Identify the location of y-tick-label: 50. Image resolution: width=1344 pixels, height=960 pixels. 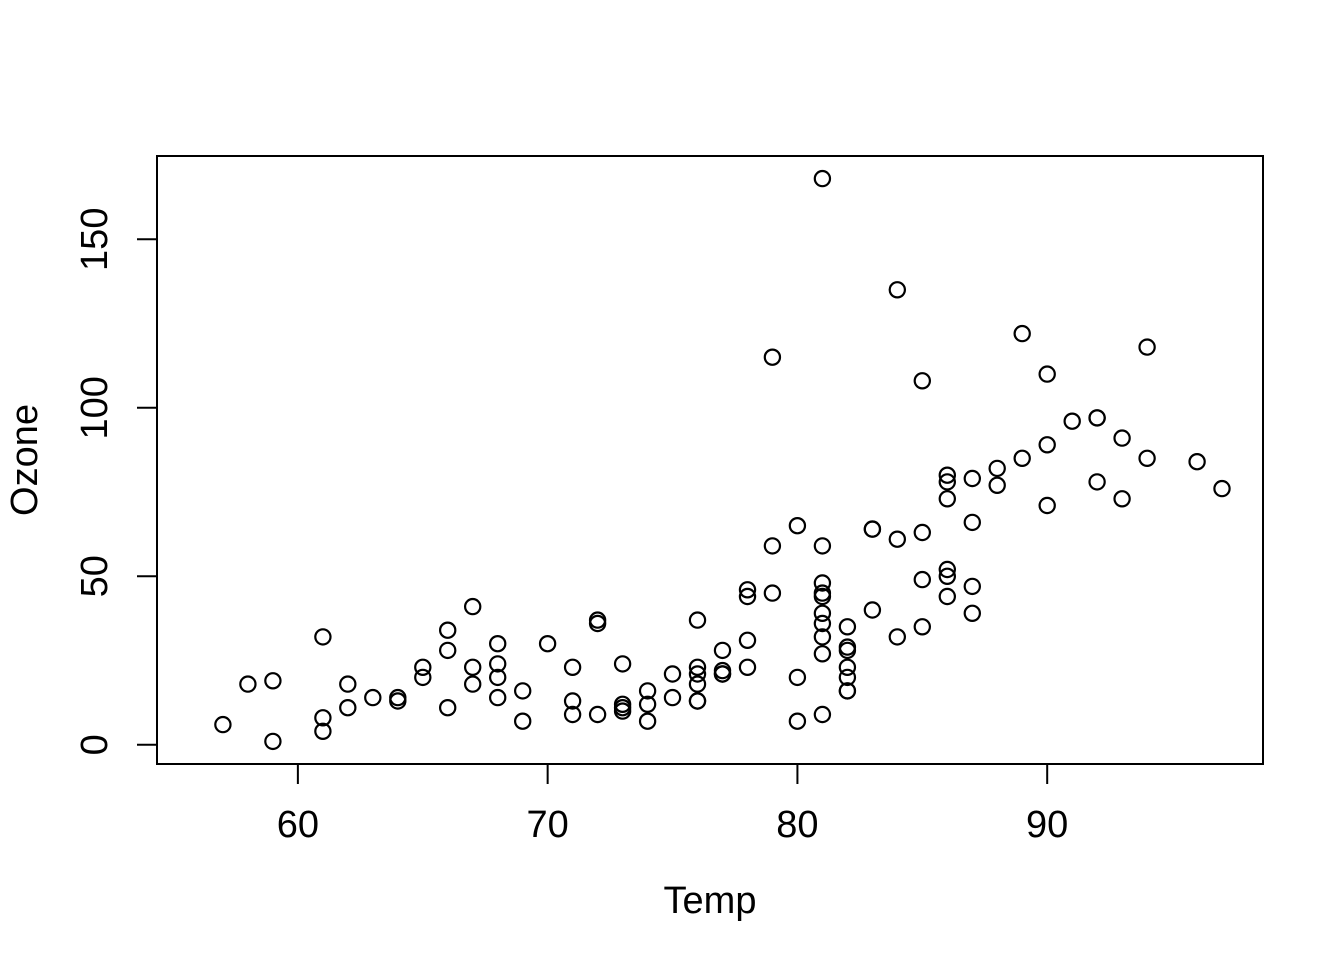
(95, 576).